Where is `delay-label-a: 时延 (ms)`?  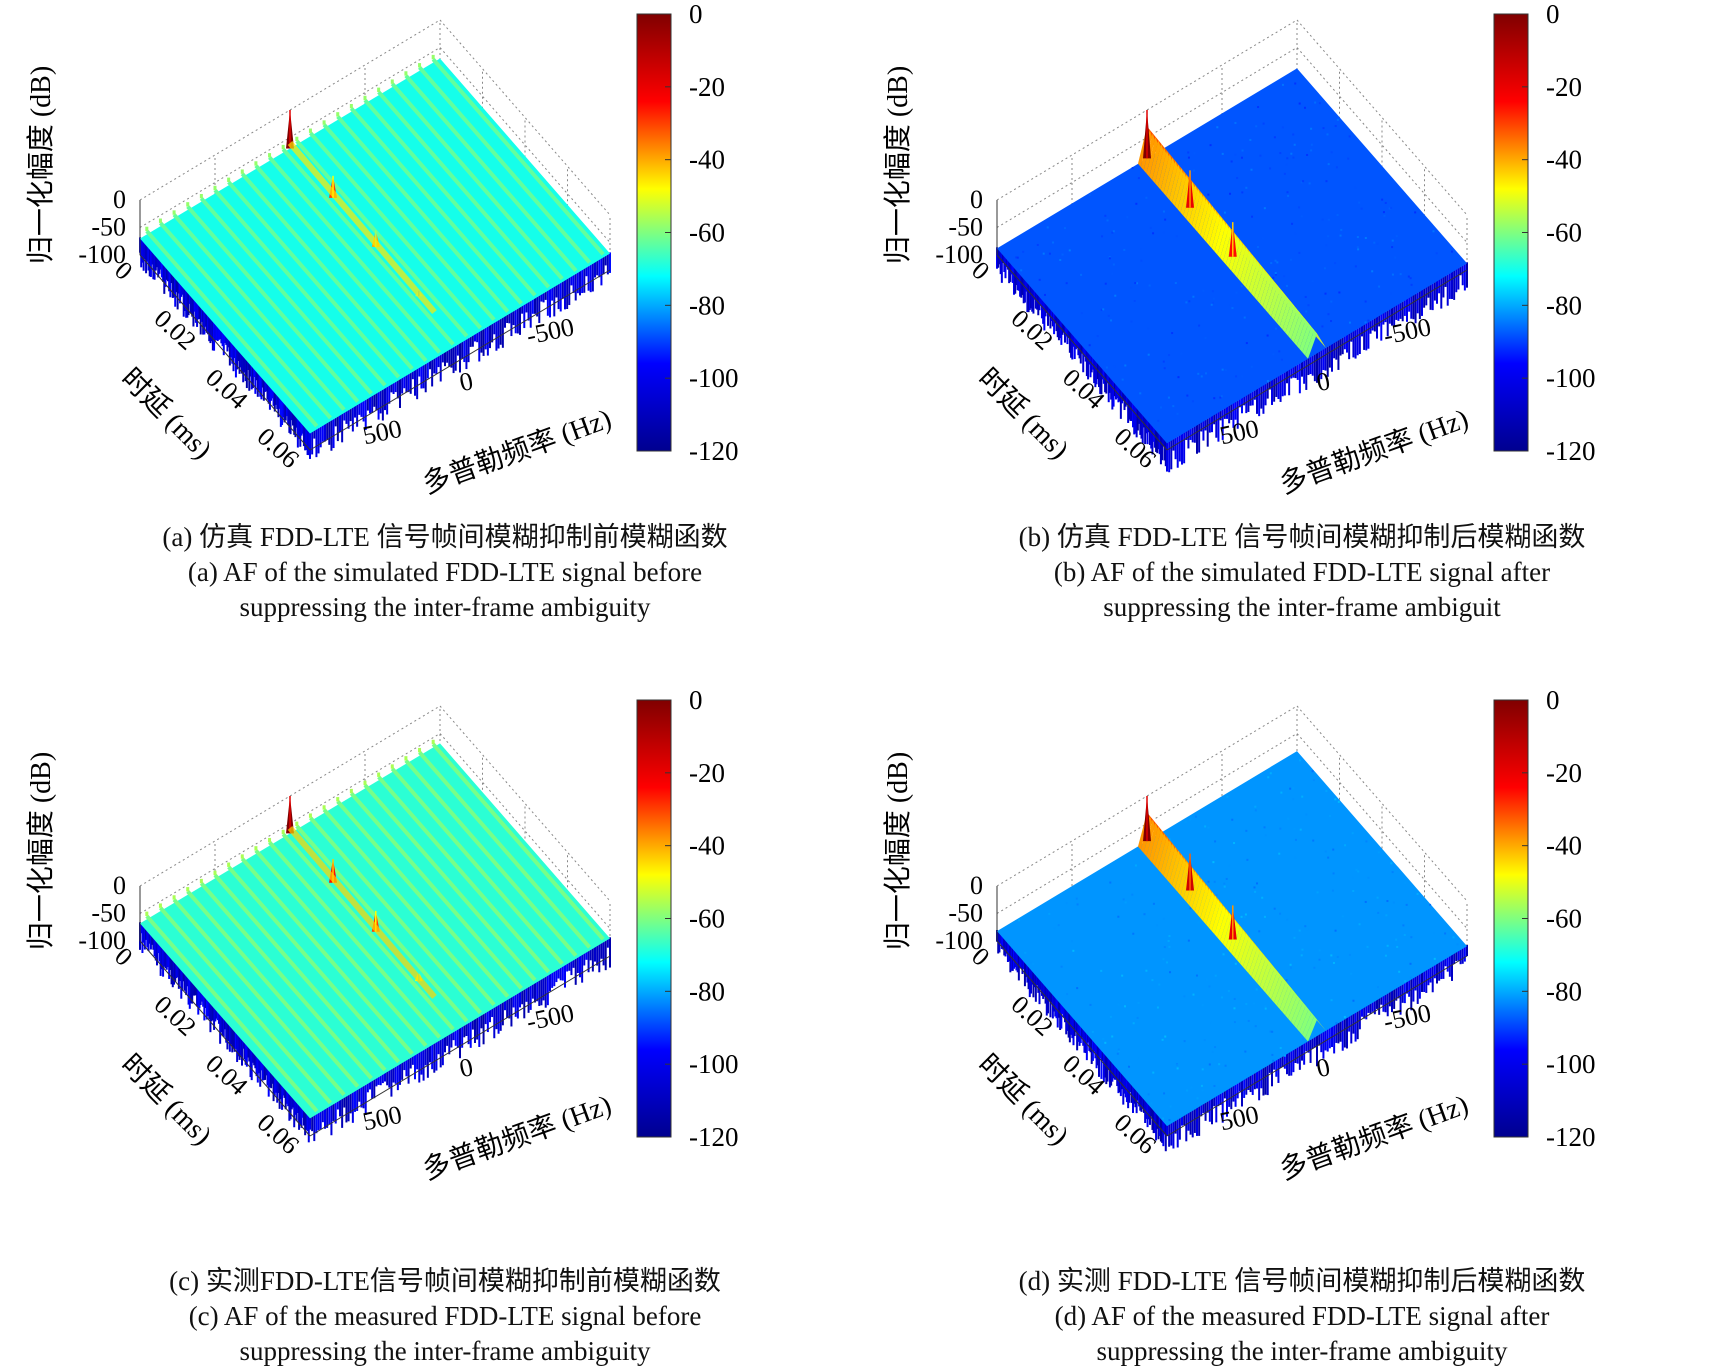
delay-label-a: 时延 (ms) is located at coordinates (166, 413).